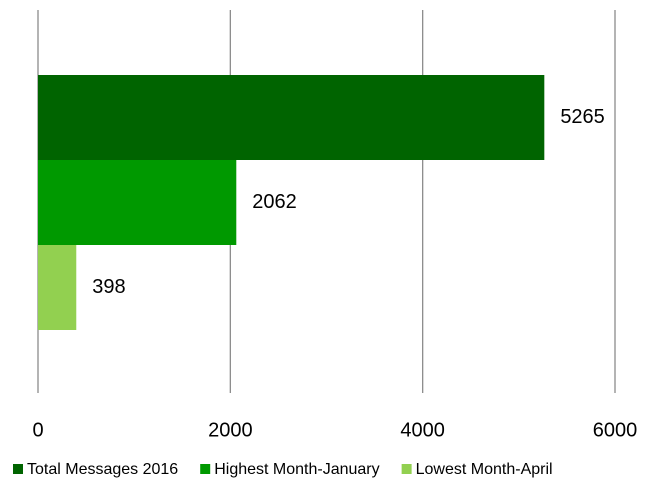 The height and width of the screenshot is (485, 660). What do you see at coordinates (582, 117) in the screenshot?
I see `data-label: 5265` at bounding box center [582, 117].